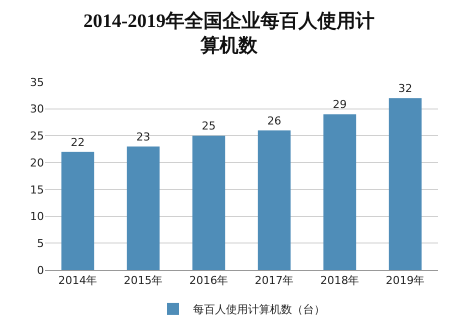 The width and height of the screenshot is (458, 335). Describe the element at coordinates (143, 281) in the screenshot. I see `x-tick-label: 2015年` at that location.